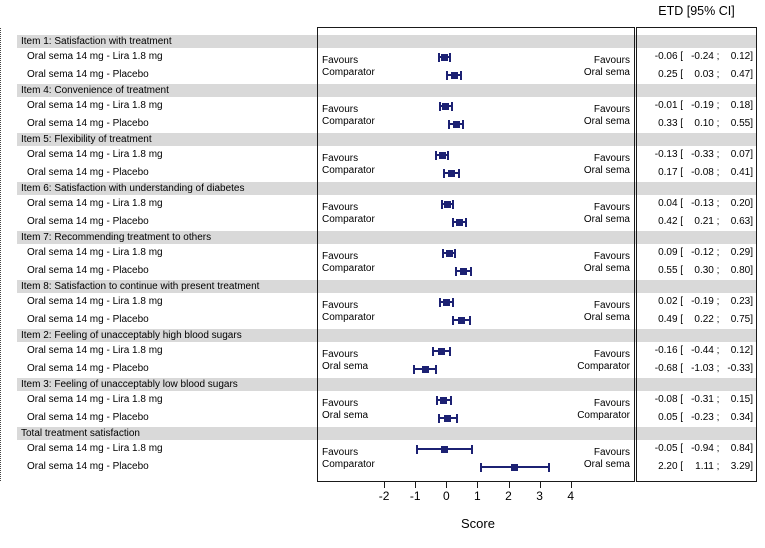  Describe the element at coordinates (668, 203) in the screenshot. I see `etd-estimate: 0.04` at that location.